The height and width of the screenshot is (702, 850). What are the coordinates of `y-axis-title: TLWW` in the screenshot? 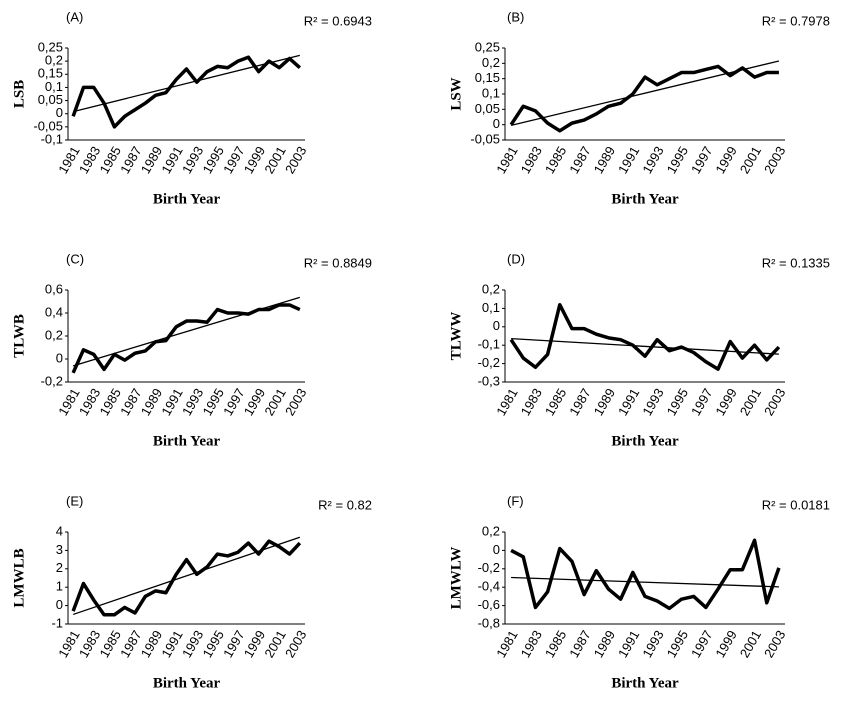 It's located at (456, 336).